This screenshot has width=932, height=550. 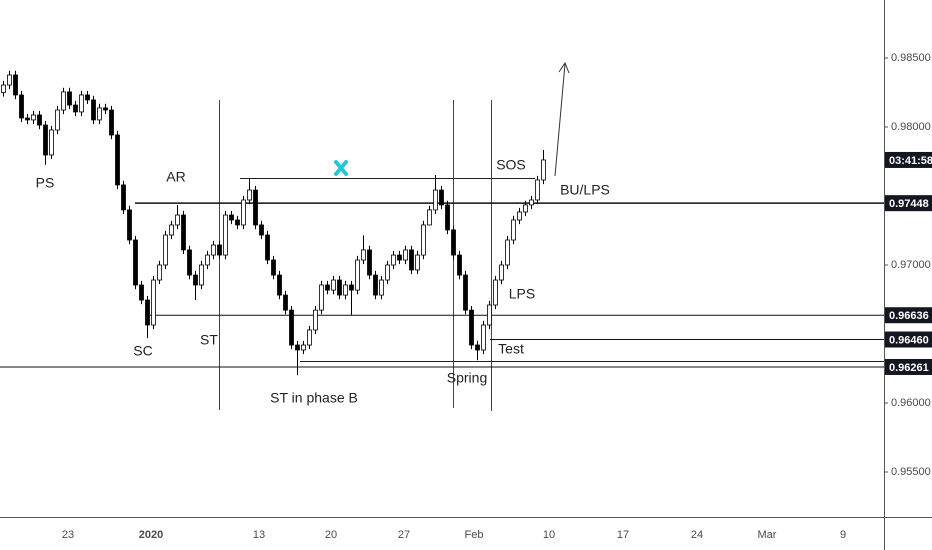 What do you see at coordinates (209, 340) in the screenshot?
I see `annotation: ST` at bounding box center [209, 340].